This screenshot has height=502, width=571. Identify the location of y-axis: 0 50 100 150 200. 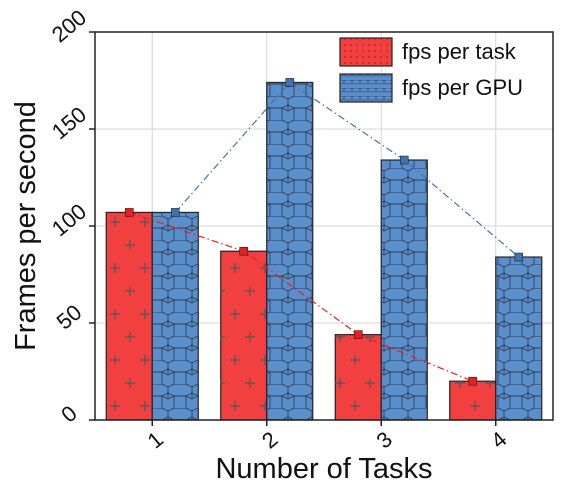
(71, 216).